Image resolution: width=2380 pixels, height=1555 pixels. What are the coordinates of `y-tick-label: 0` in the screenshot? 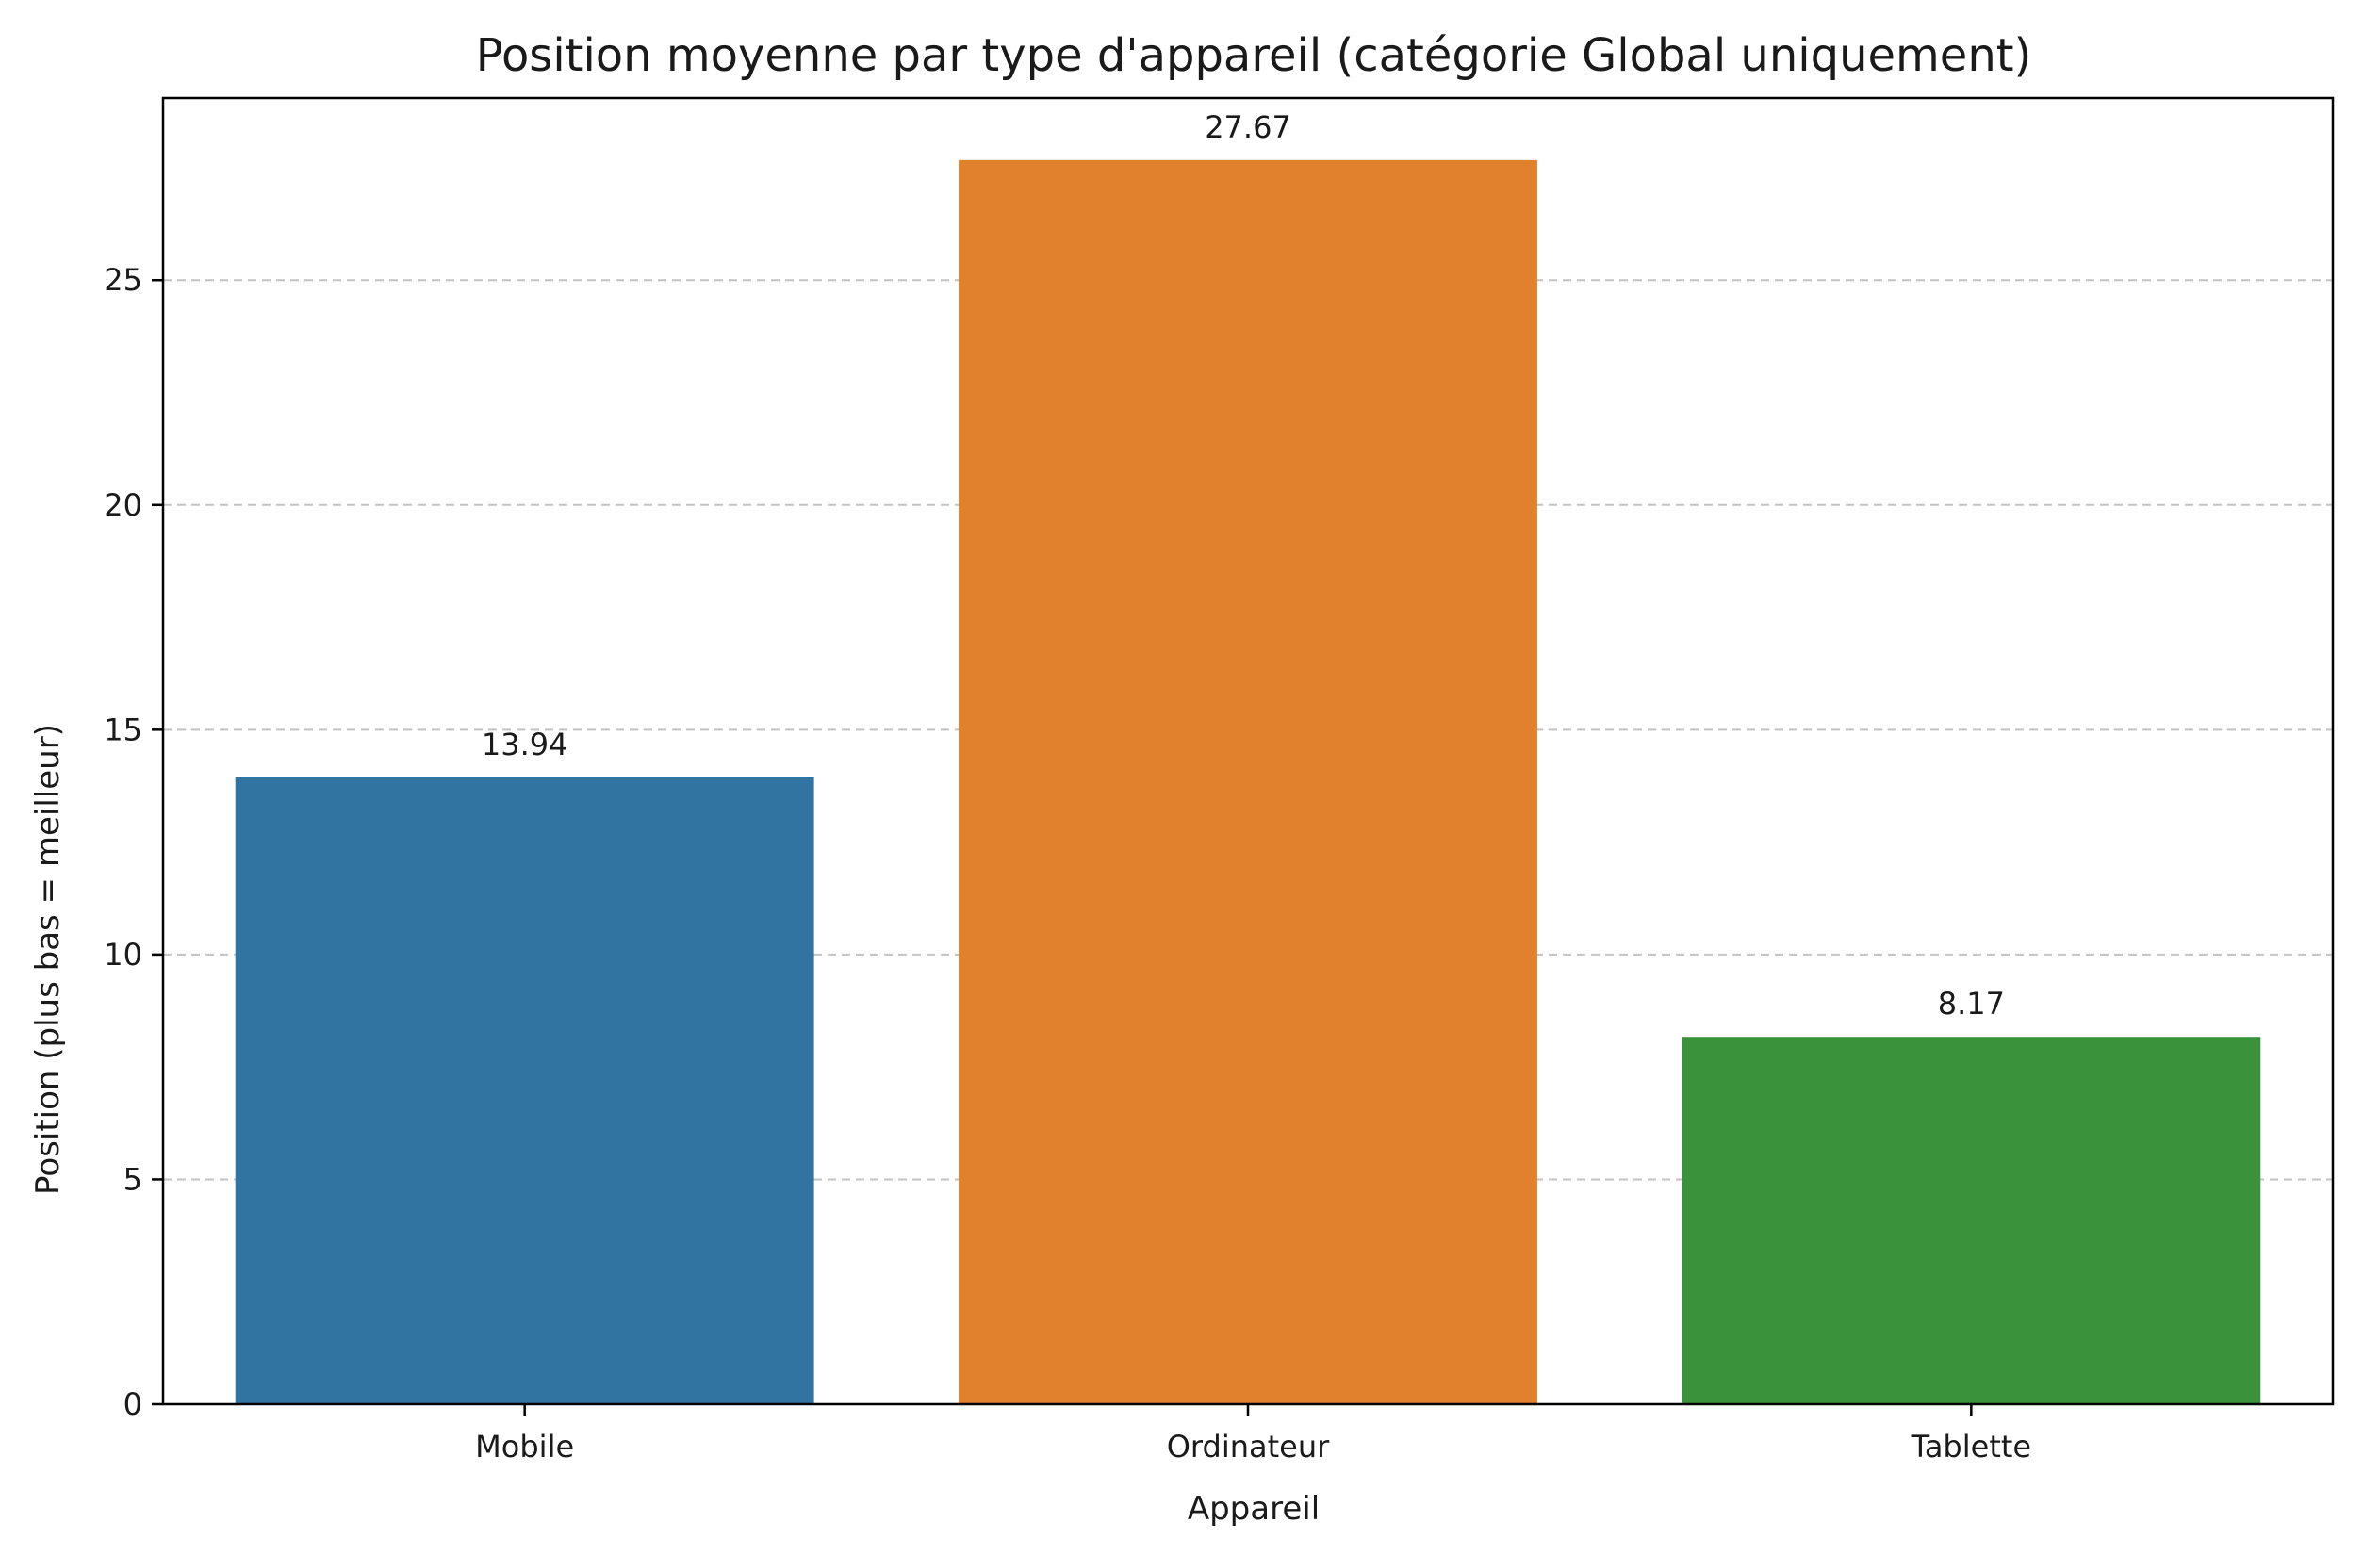 It's located at (132, 1404).